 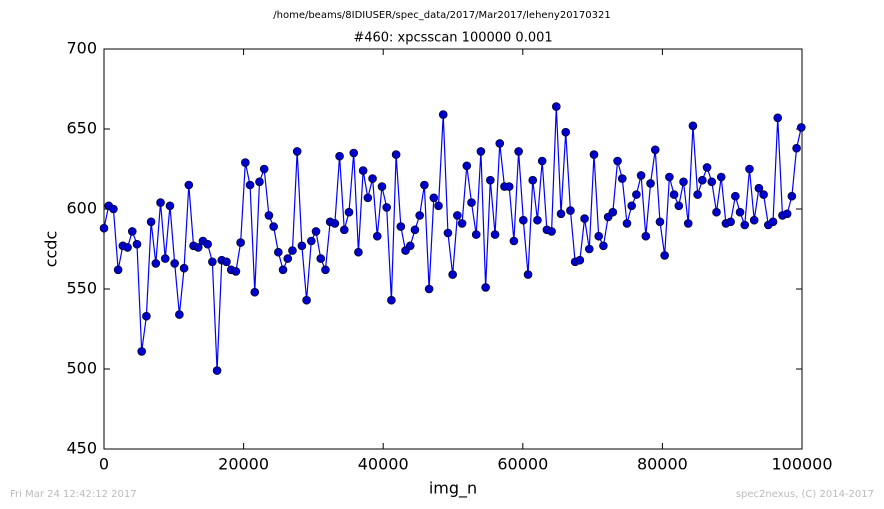 What do you see at coordinates (81, 48) in the screenshot?
I see `y-tick-label: 700` at bounding box center [81, 48].